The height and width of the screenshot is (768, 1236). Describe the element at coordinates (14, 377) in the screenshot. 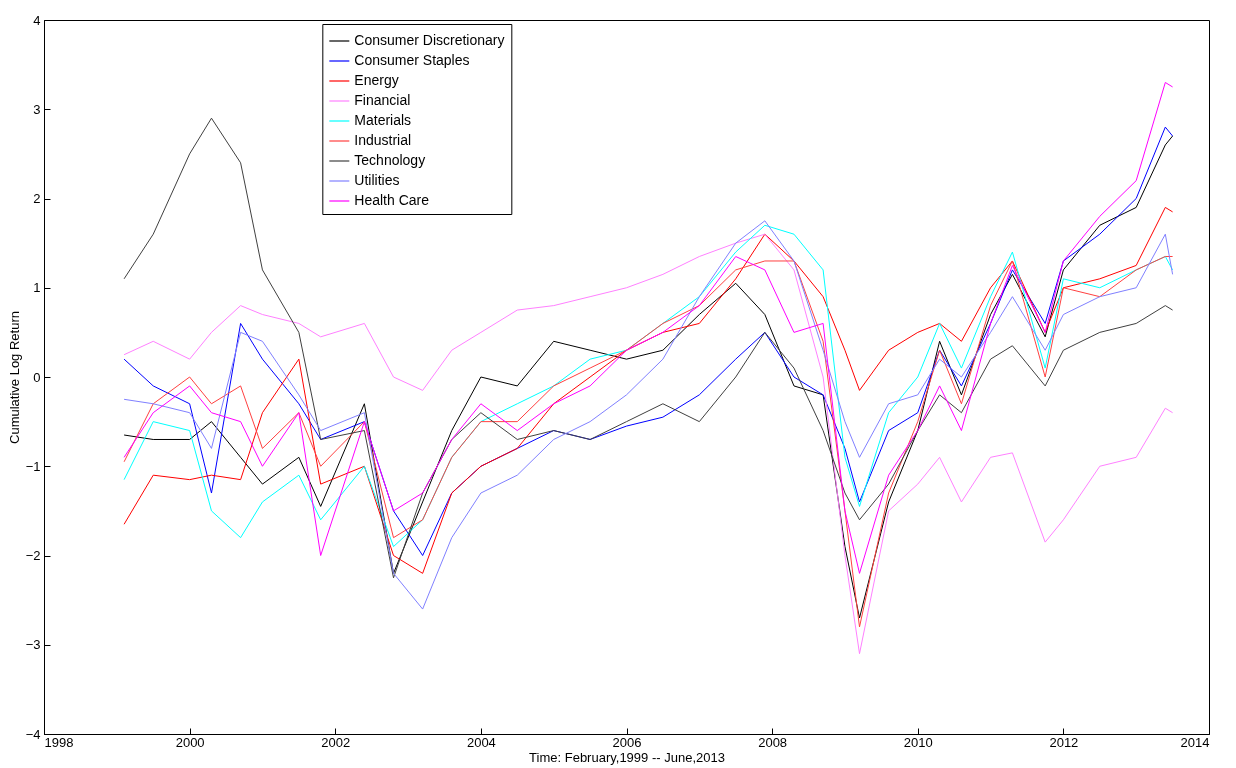

I see `y-axis-title: Cumulative Log Return` at that location.